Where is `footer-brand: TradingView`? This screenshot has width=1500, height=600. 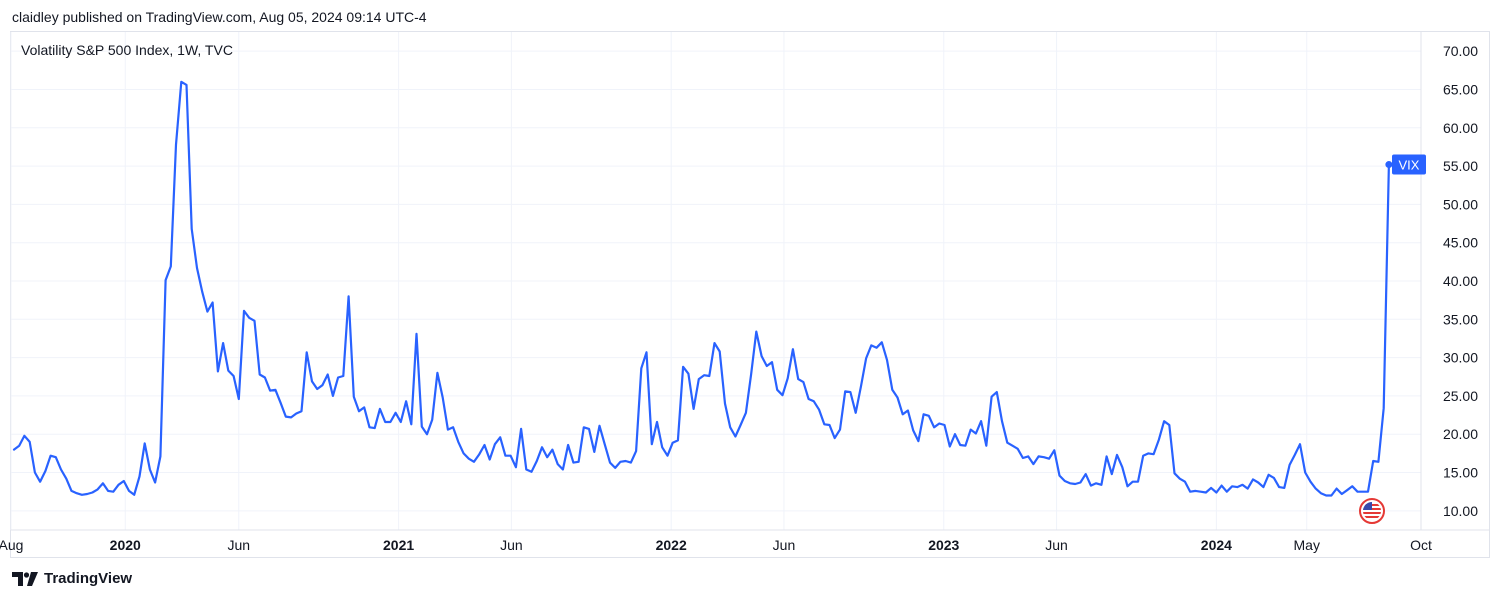 footer-brand: TradingView is located at coordinates (72, 578).